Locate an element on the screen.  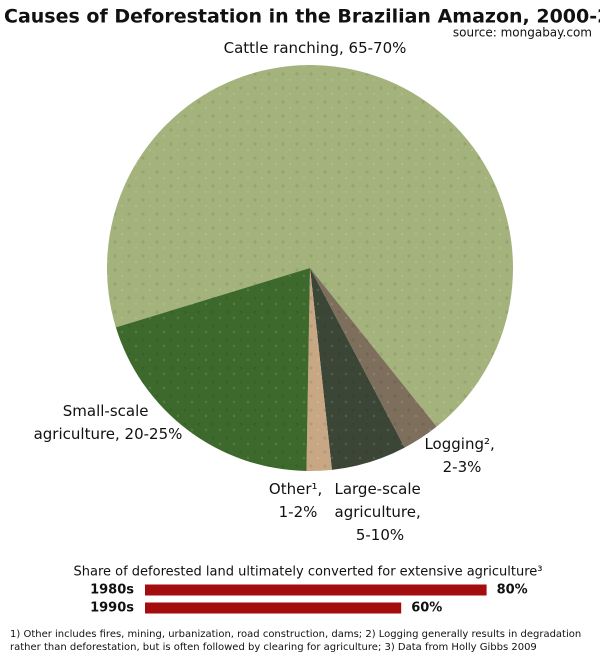
slice-label: Other¹, 1-2% is located at coordinates (298, 500).